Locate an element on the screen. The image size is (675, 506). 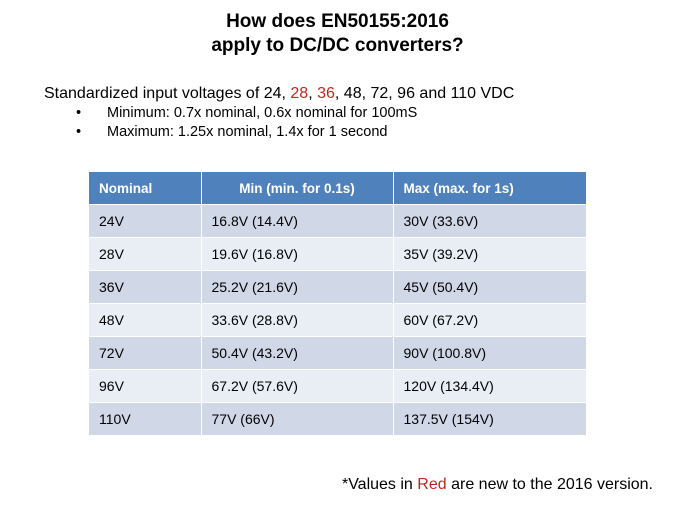
footnote-prefix: *Values in is located at coordinates (377, 484).